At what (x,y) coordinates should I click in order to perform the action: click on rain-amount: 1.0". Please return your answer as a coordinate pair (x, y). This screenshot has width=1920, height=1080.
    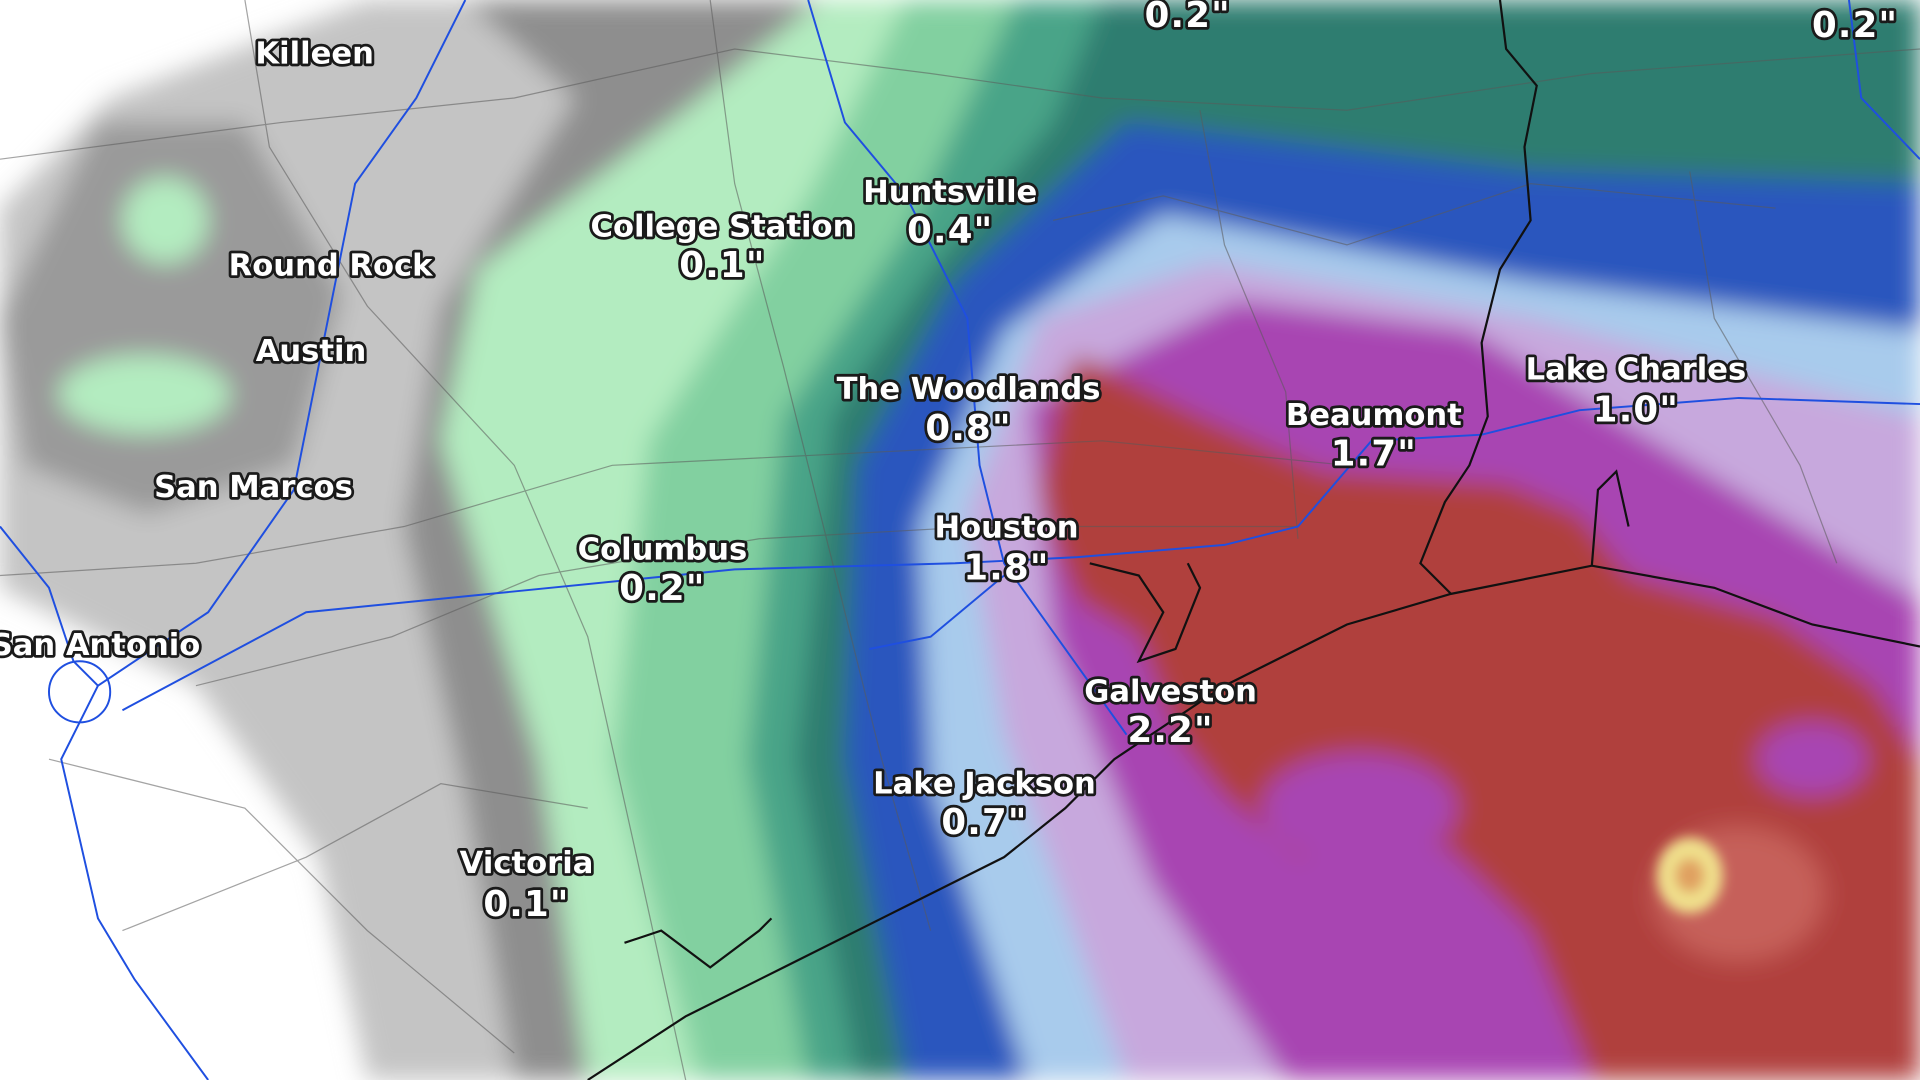
    Looking at the image, I should click on (1636, 409).